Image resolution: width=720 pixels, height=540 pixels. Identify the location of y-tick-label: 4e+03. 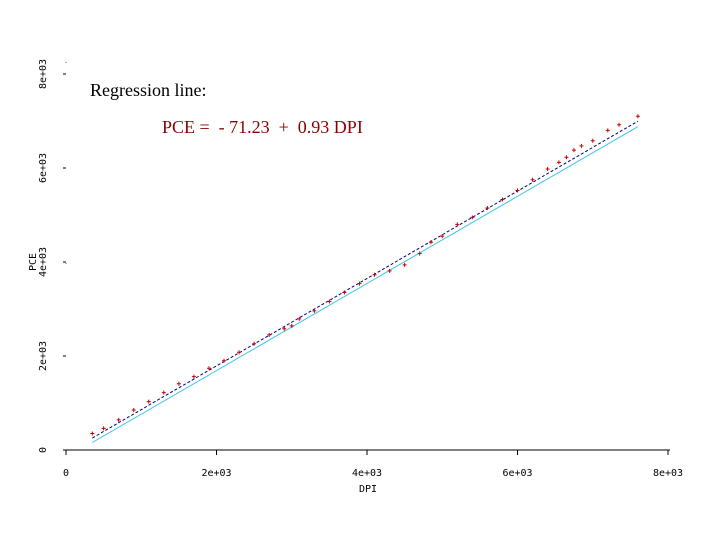
(43, 262).